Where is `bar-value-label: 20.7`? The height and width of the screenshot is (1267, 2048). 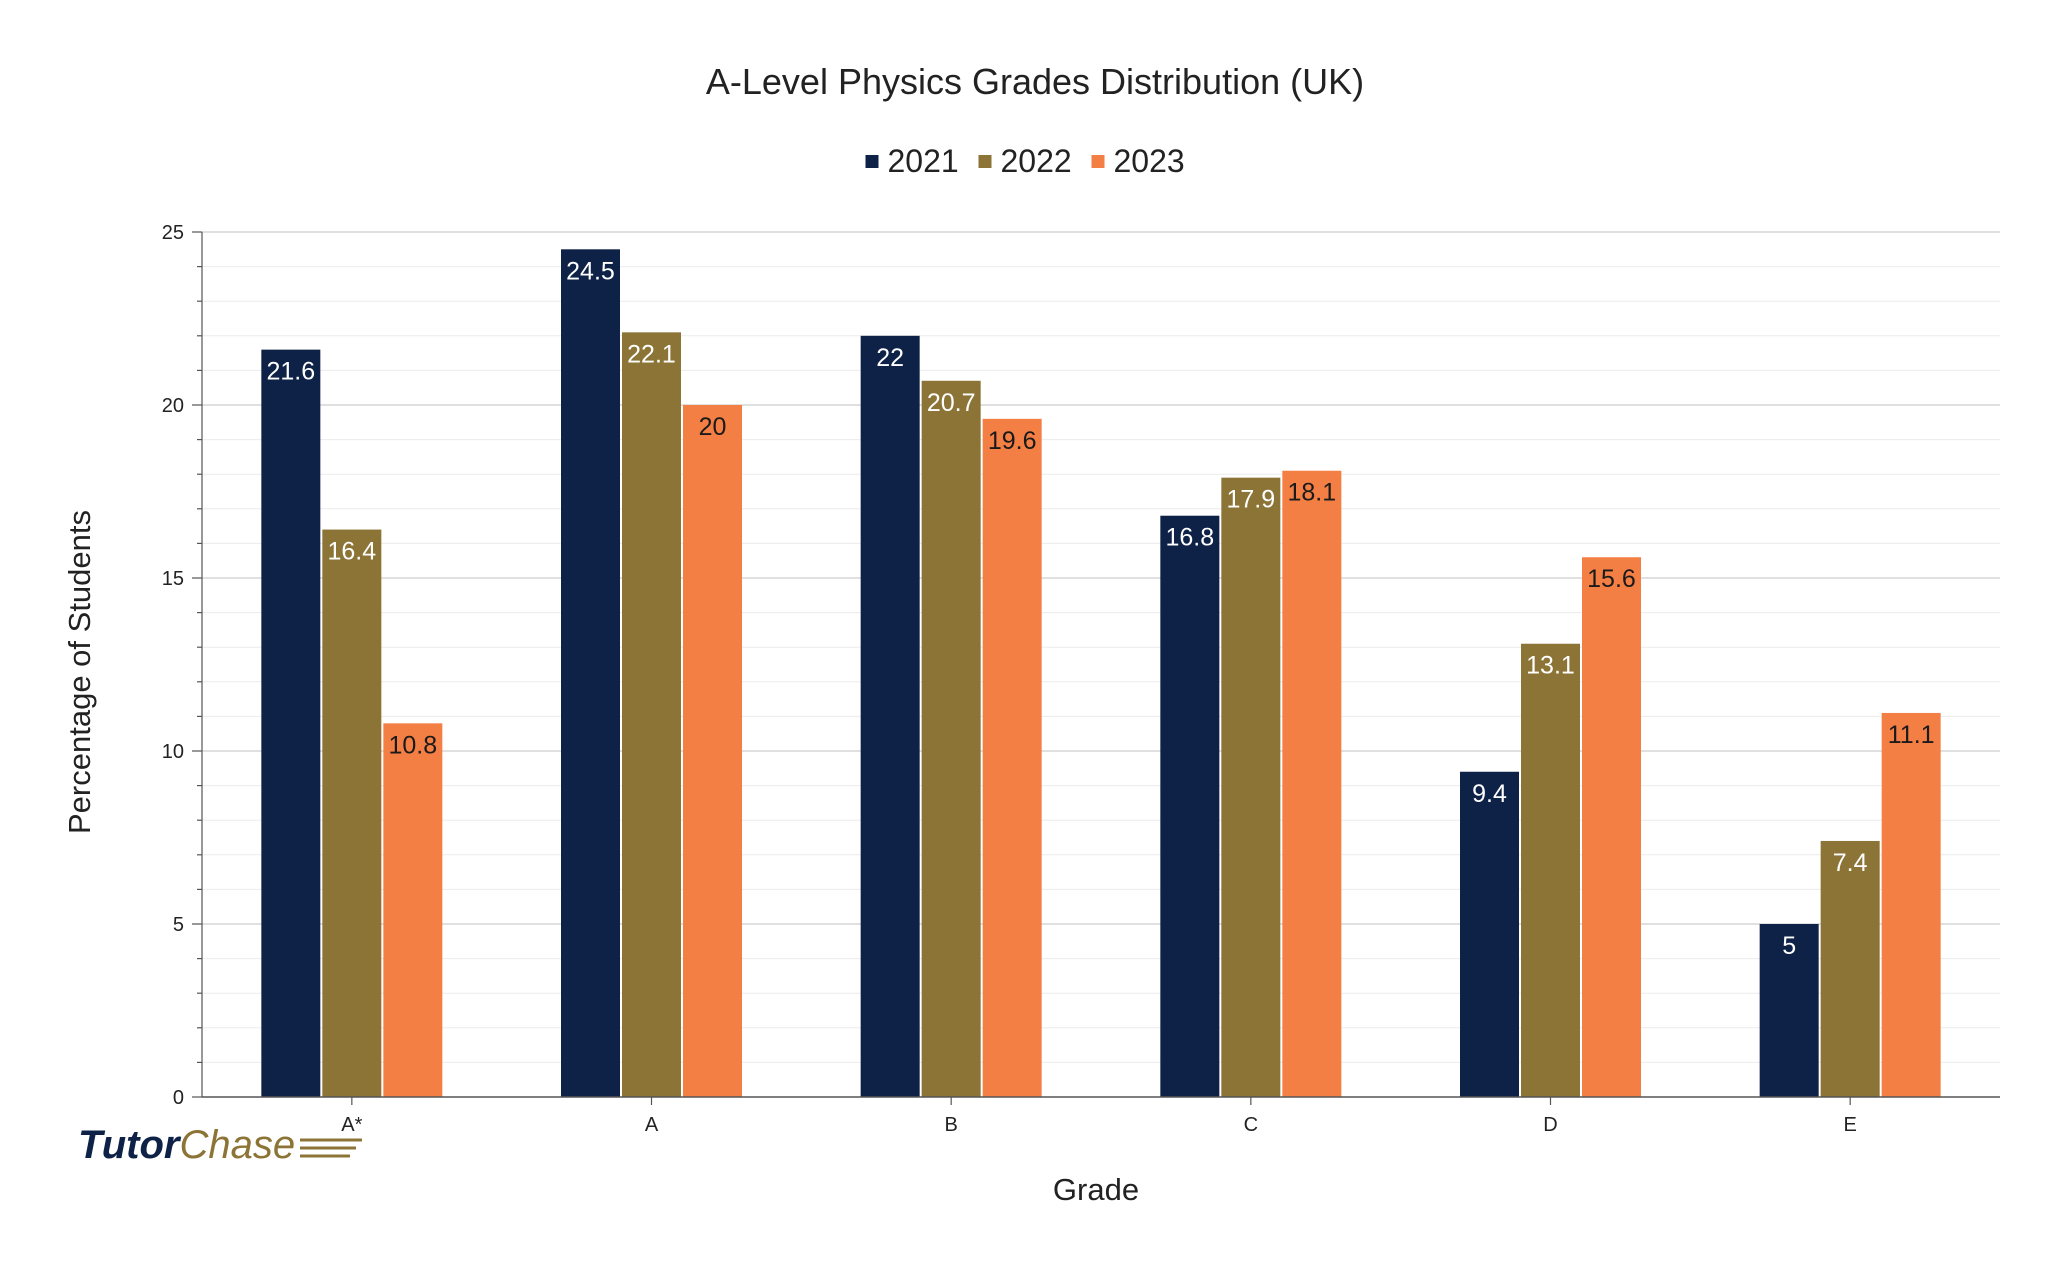 bar-value-label: 20.7 is located at coordinates (951, 403).